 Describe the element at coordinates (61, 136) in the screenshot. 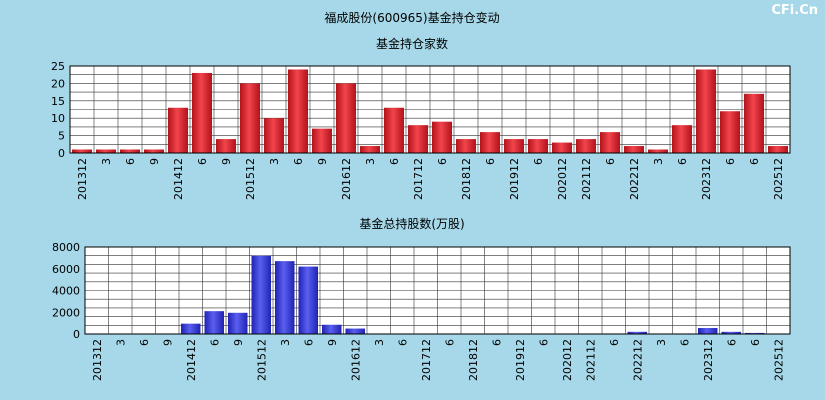

I see `y-tick-label: 5` at that location.